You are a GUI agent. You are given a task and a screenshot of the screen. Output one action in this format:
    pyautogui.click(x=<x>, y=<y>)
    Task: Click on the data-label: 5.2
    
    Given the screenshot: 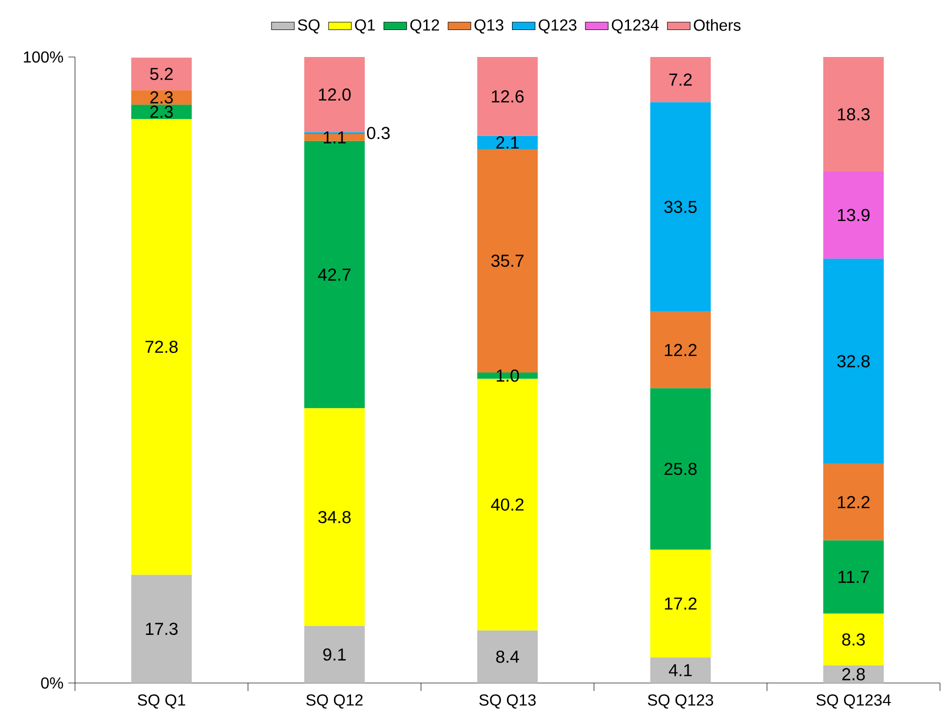 What is the action you would take?
    pyautogui.click(x=161, y=74)
    